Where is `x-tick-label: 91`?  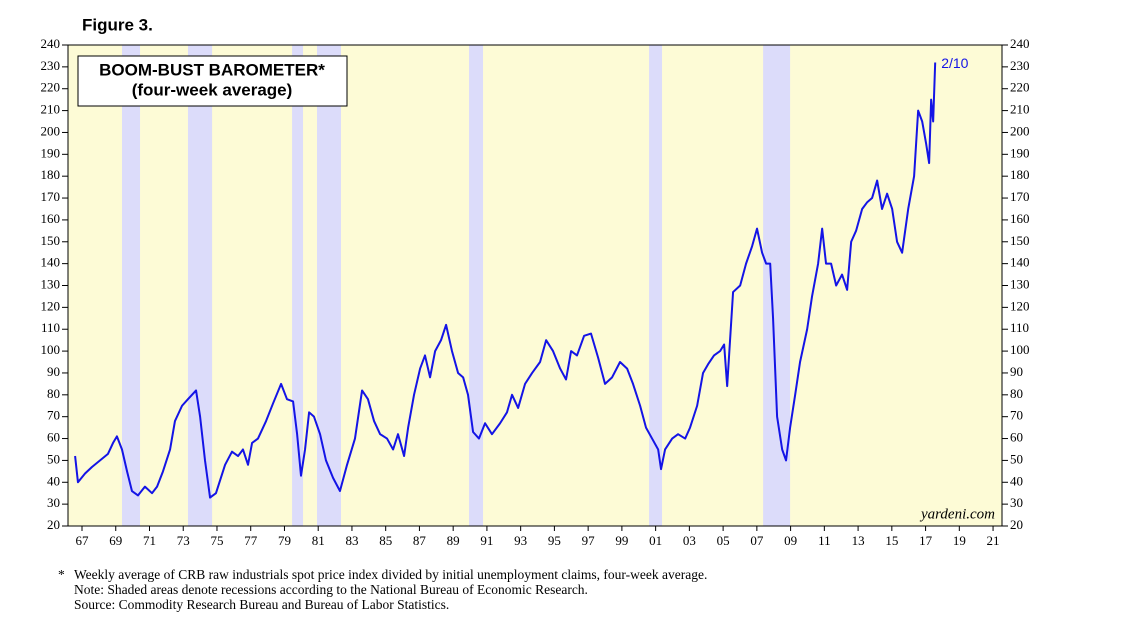 x-tick-label: 91 is located at coordinates (486, 540).